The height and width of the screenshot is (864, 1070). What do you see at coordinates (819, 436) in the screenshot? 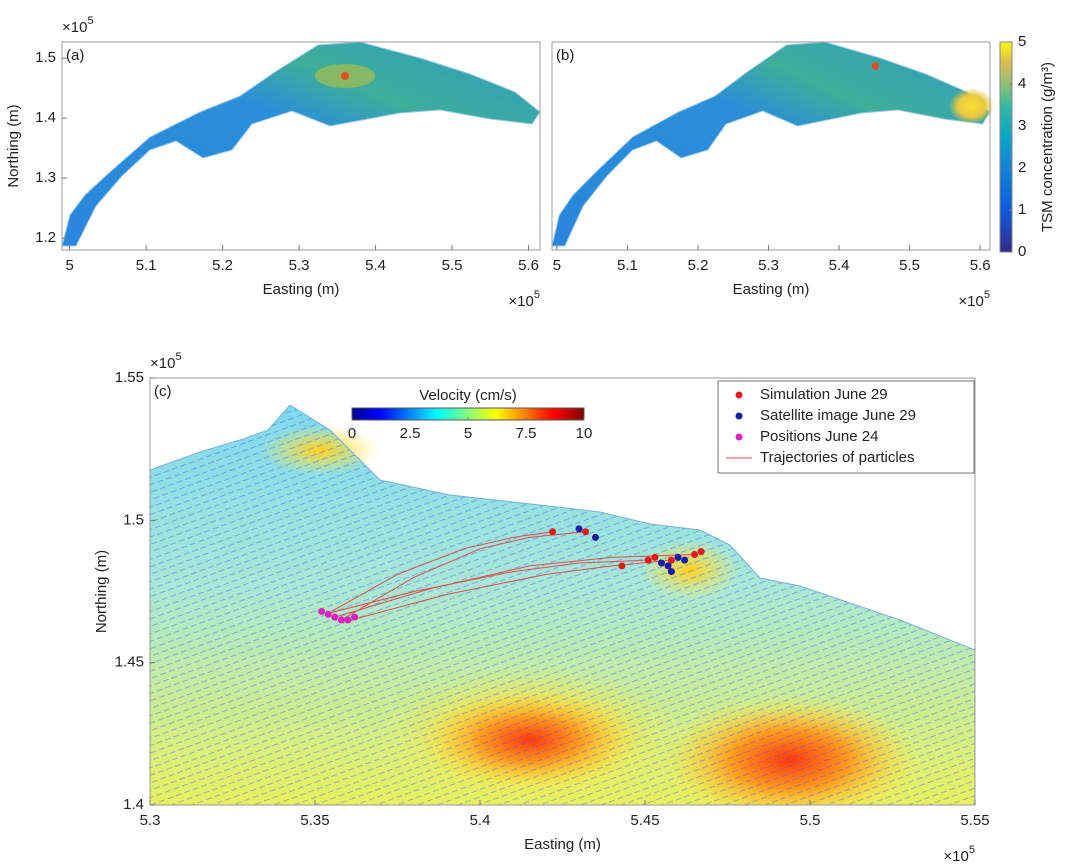
I see `legend-label: Positions June 24` at bounding box center [819, 436].